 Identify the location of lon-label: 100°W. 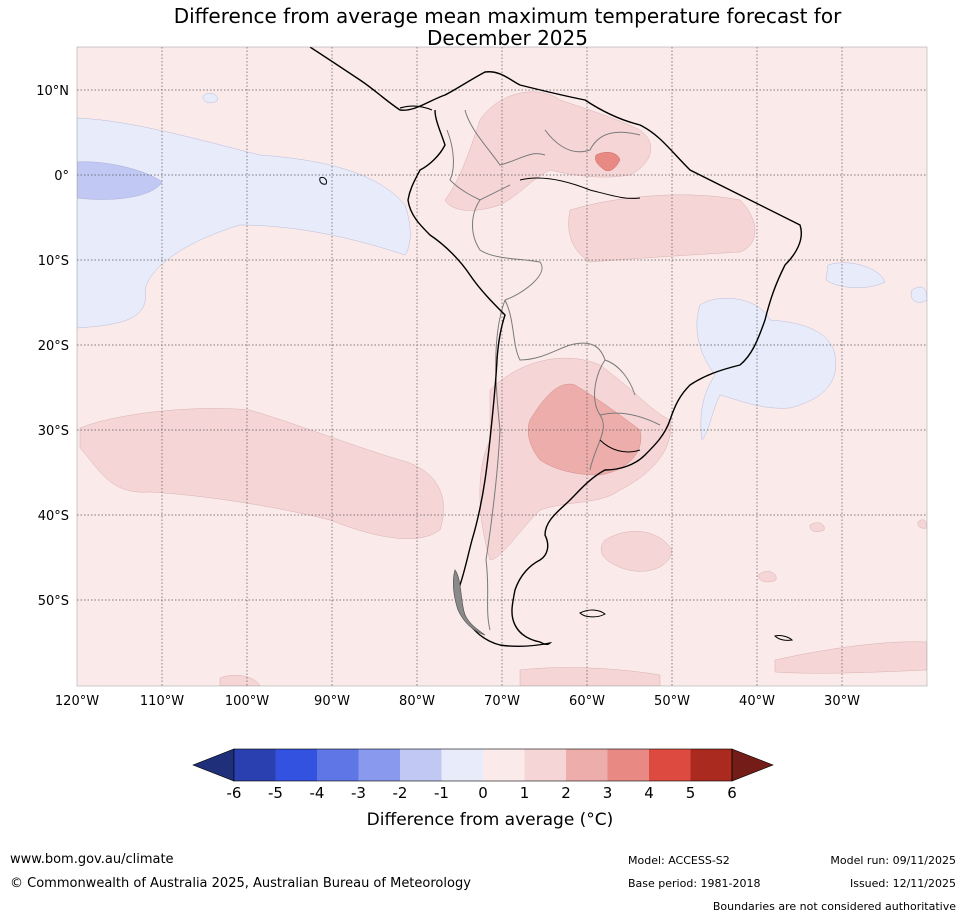
(247, 701).